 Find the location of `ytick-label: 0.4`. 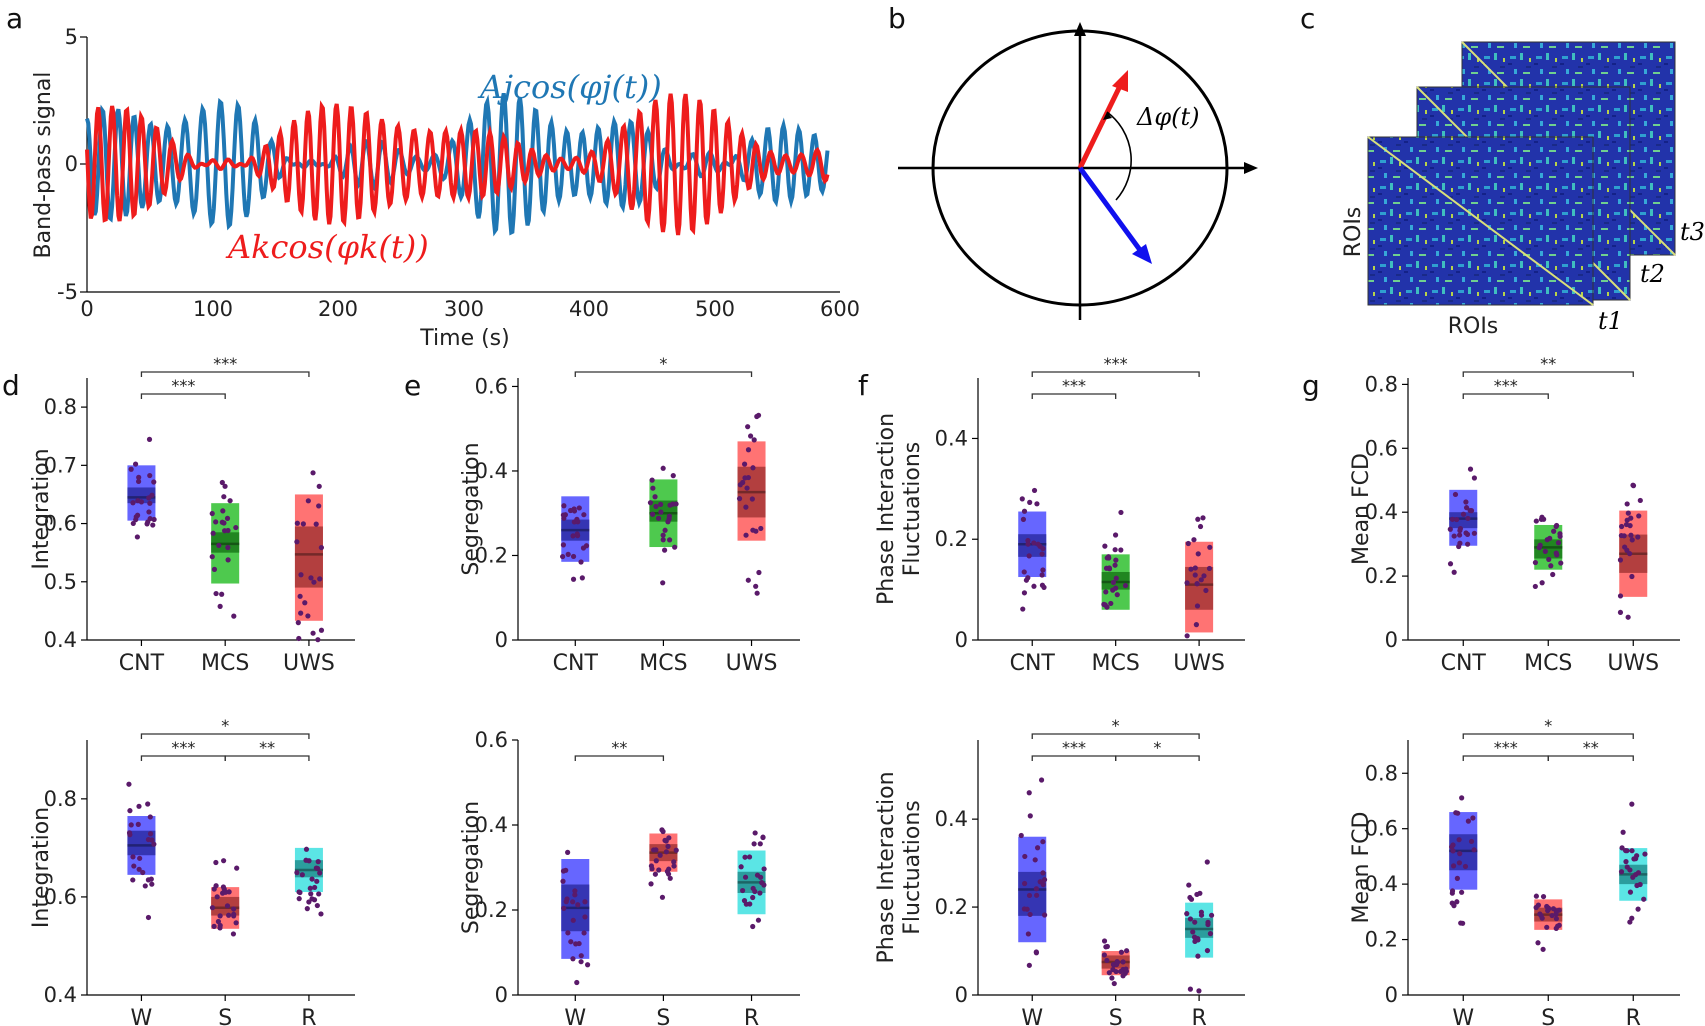

ytick-label: 0.4 is located at coordinates (951, 438).